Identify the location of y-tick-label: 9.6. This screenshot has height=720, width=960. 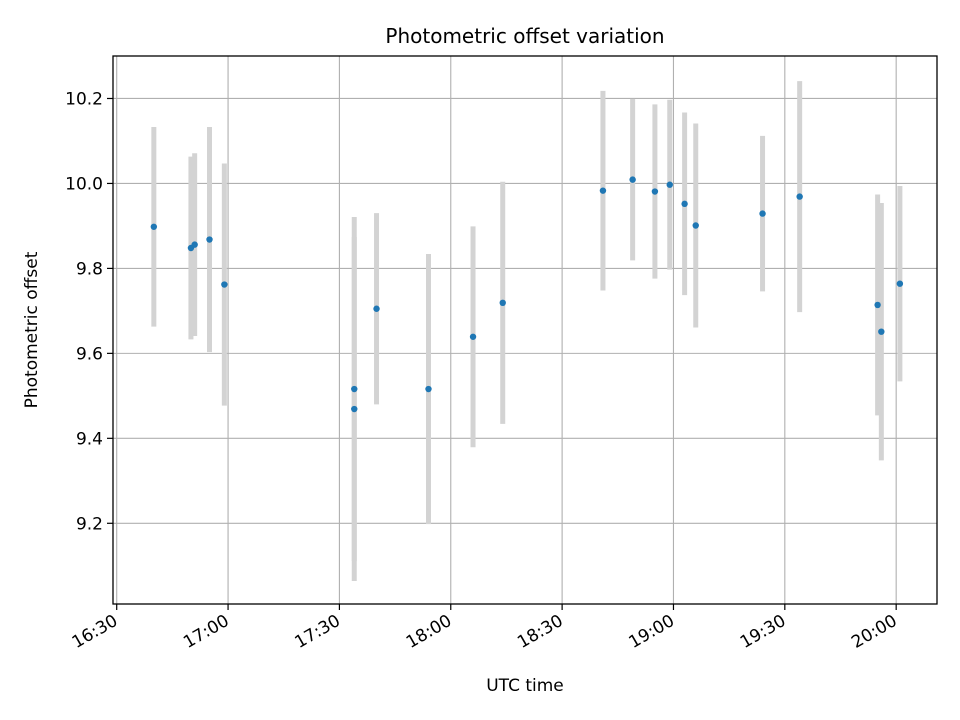
(89, 354).